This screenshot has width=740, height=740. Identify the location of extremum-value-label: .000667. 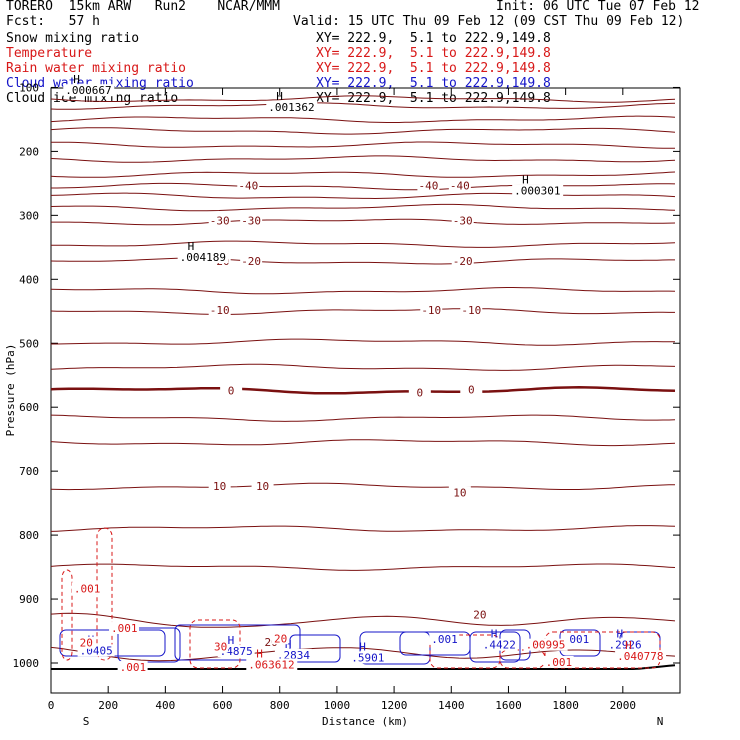
(88, 90).